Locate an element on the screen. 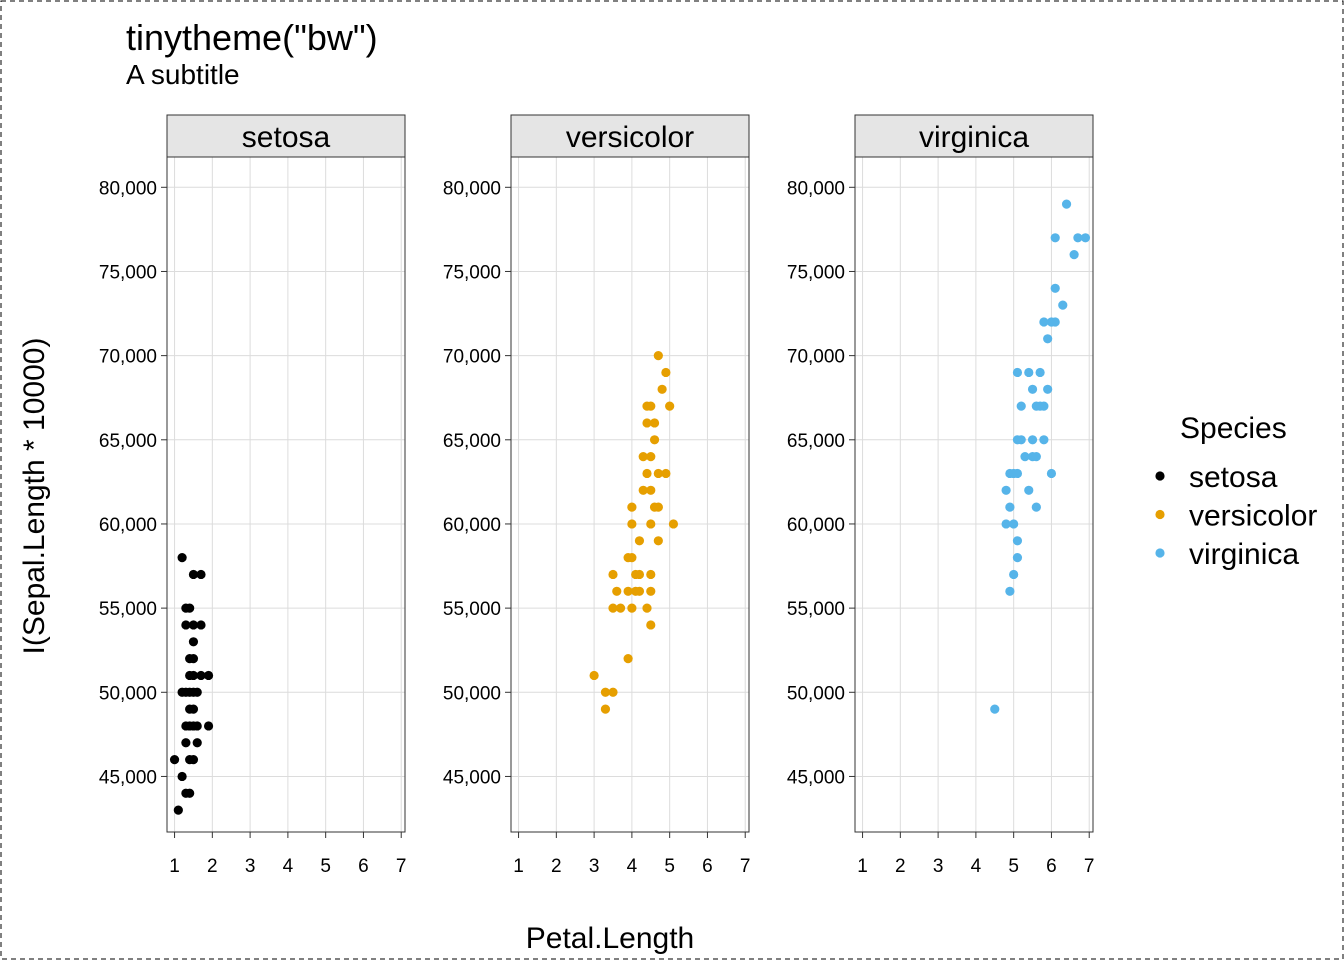 This screenshot has width=1344, height=960. facet-strip-label: versicolor is located at coordinates (630, 137).